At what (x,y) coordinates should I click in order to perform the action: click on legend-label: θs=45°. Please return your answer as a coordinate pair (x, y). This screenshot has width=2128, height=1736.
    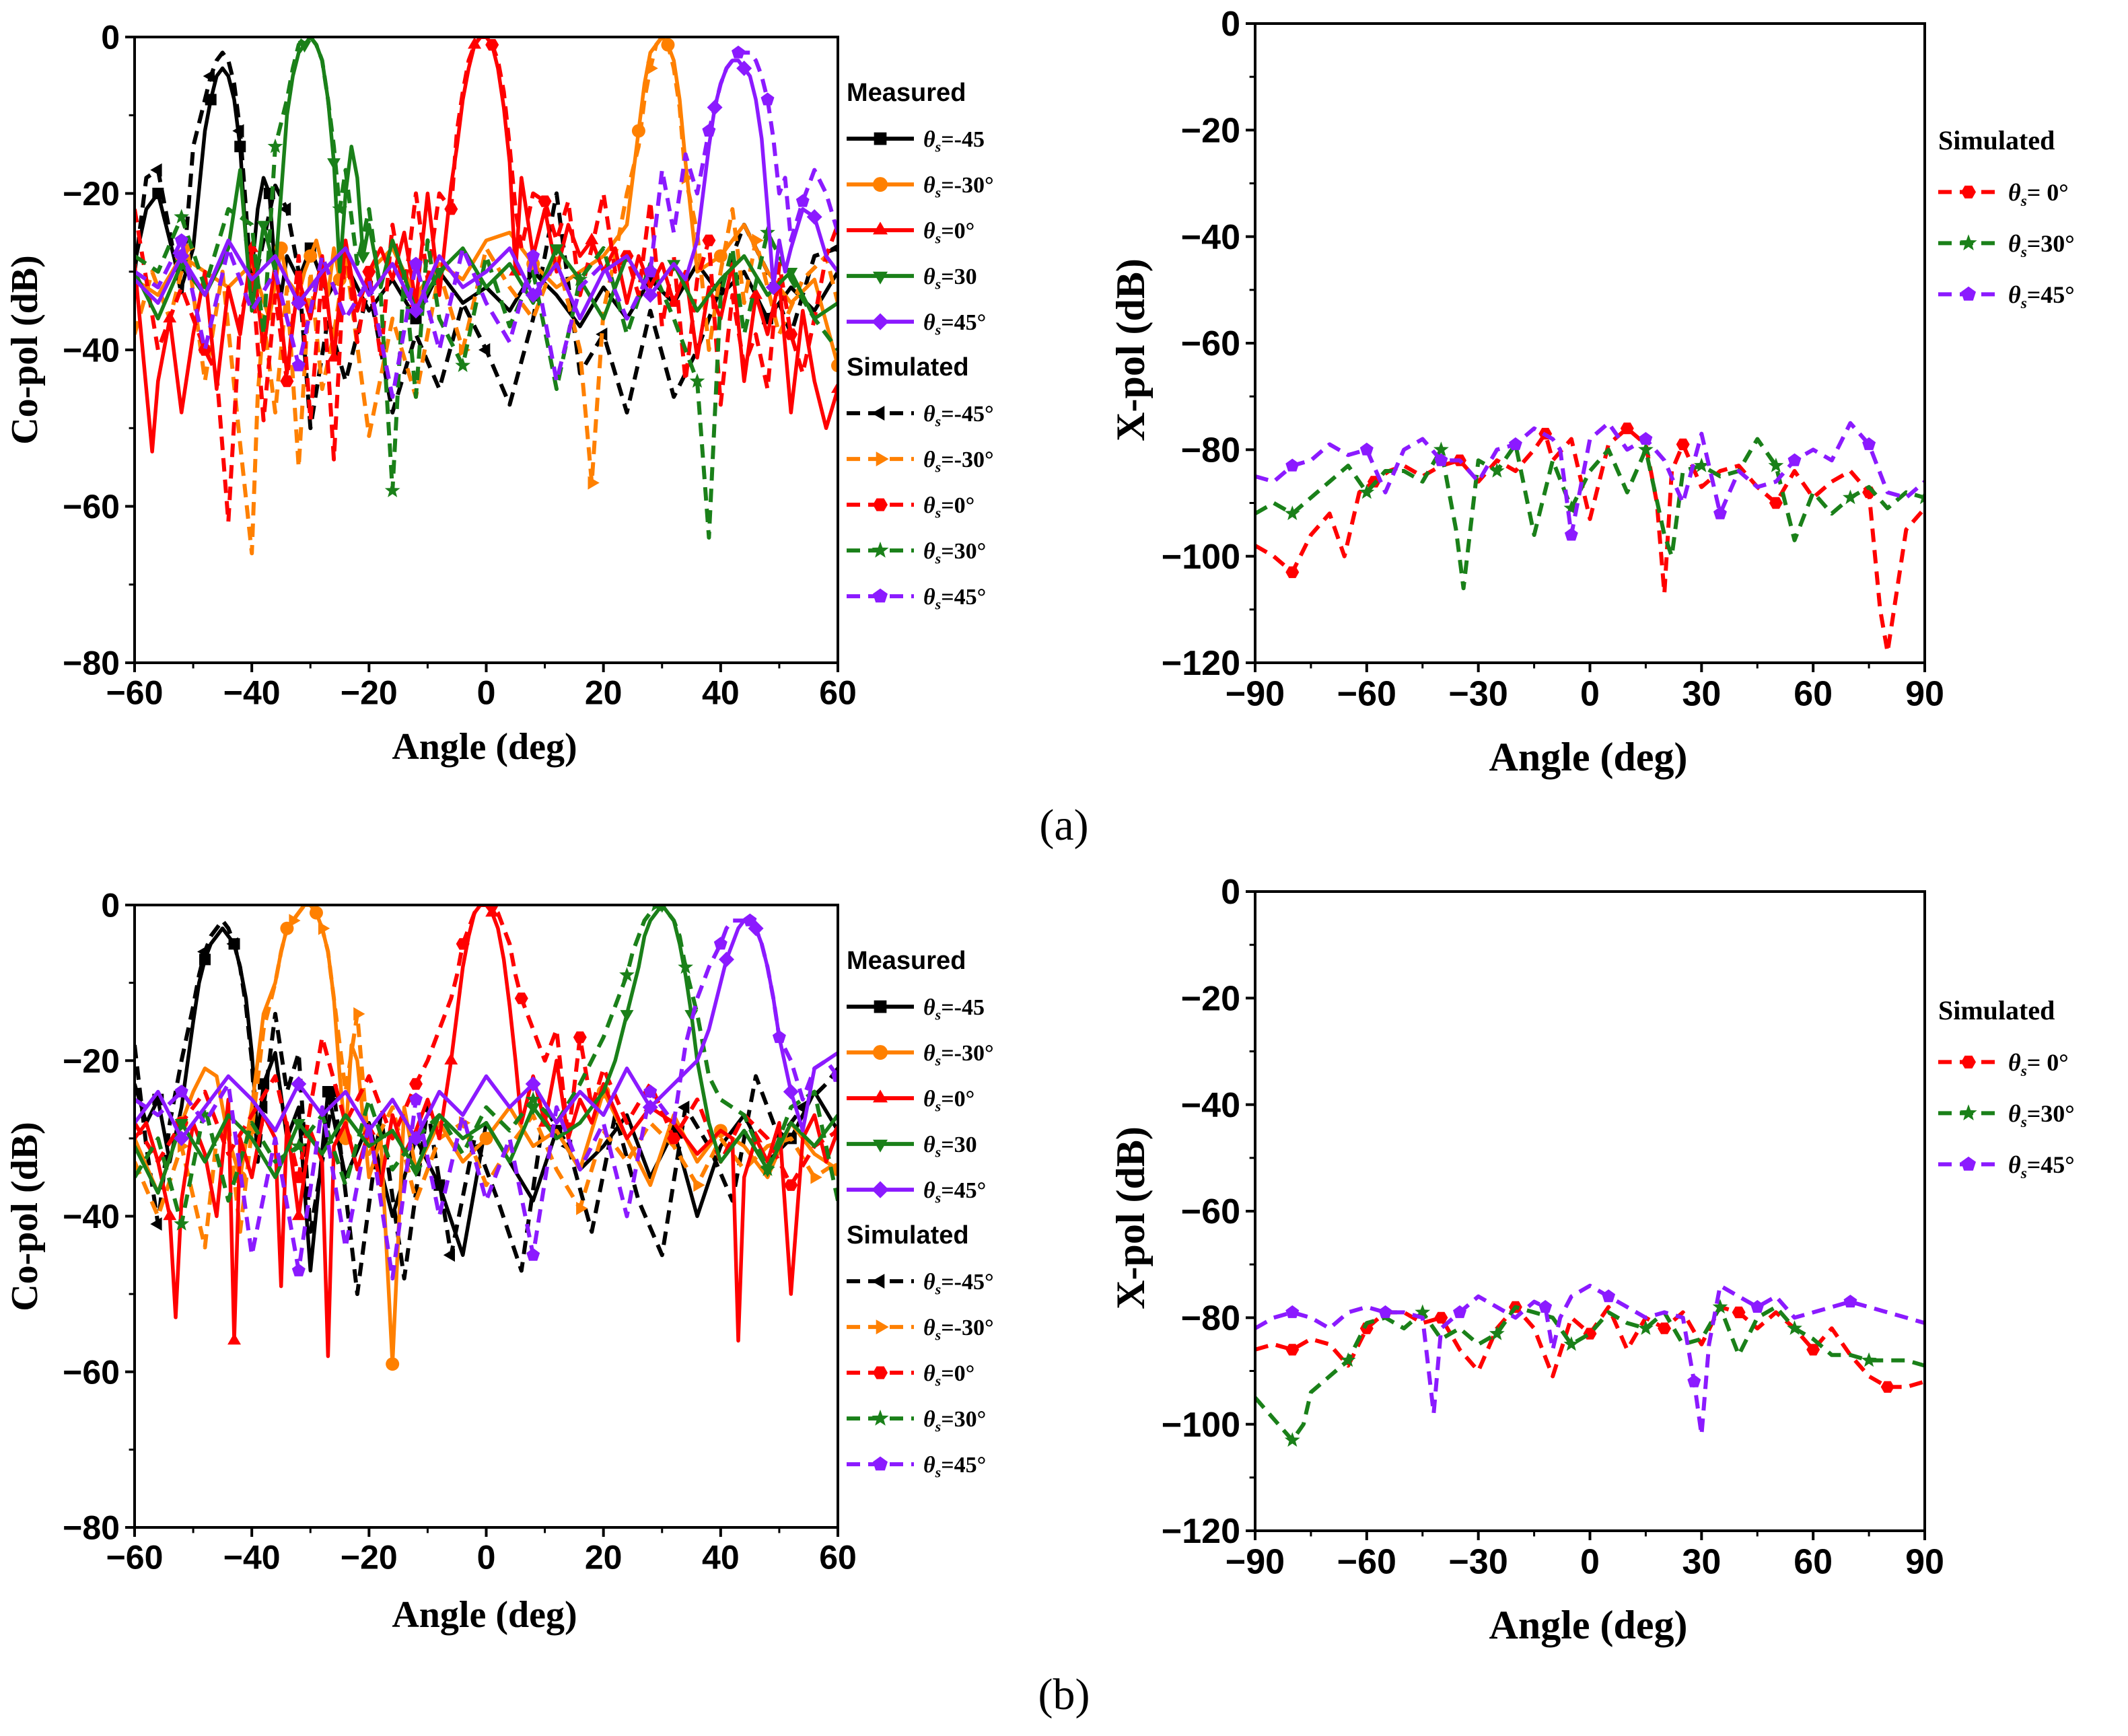
    Looking at the image, I should click on (954, 324).